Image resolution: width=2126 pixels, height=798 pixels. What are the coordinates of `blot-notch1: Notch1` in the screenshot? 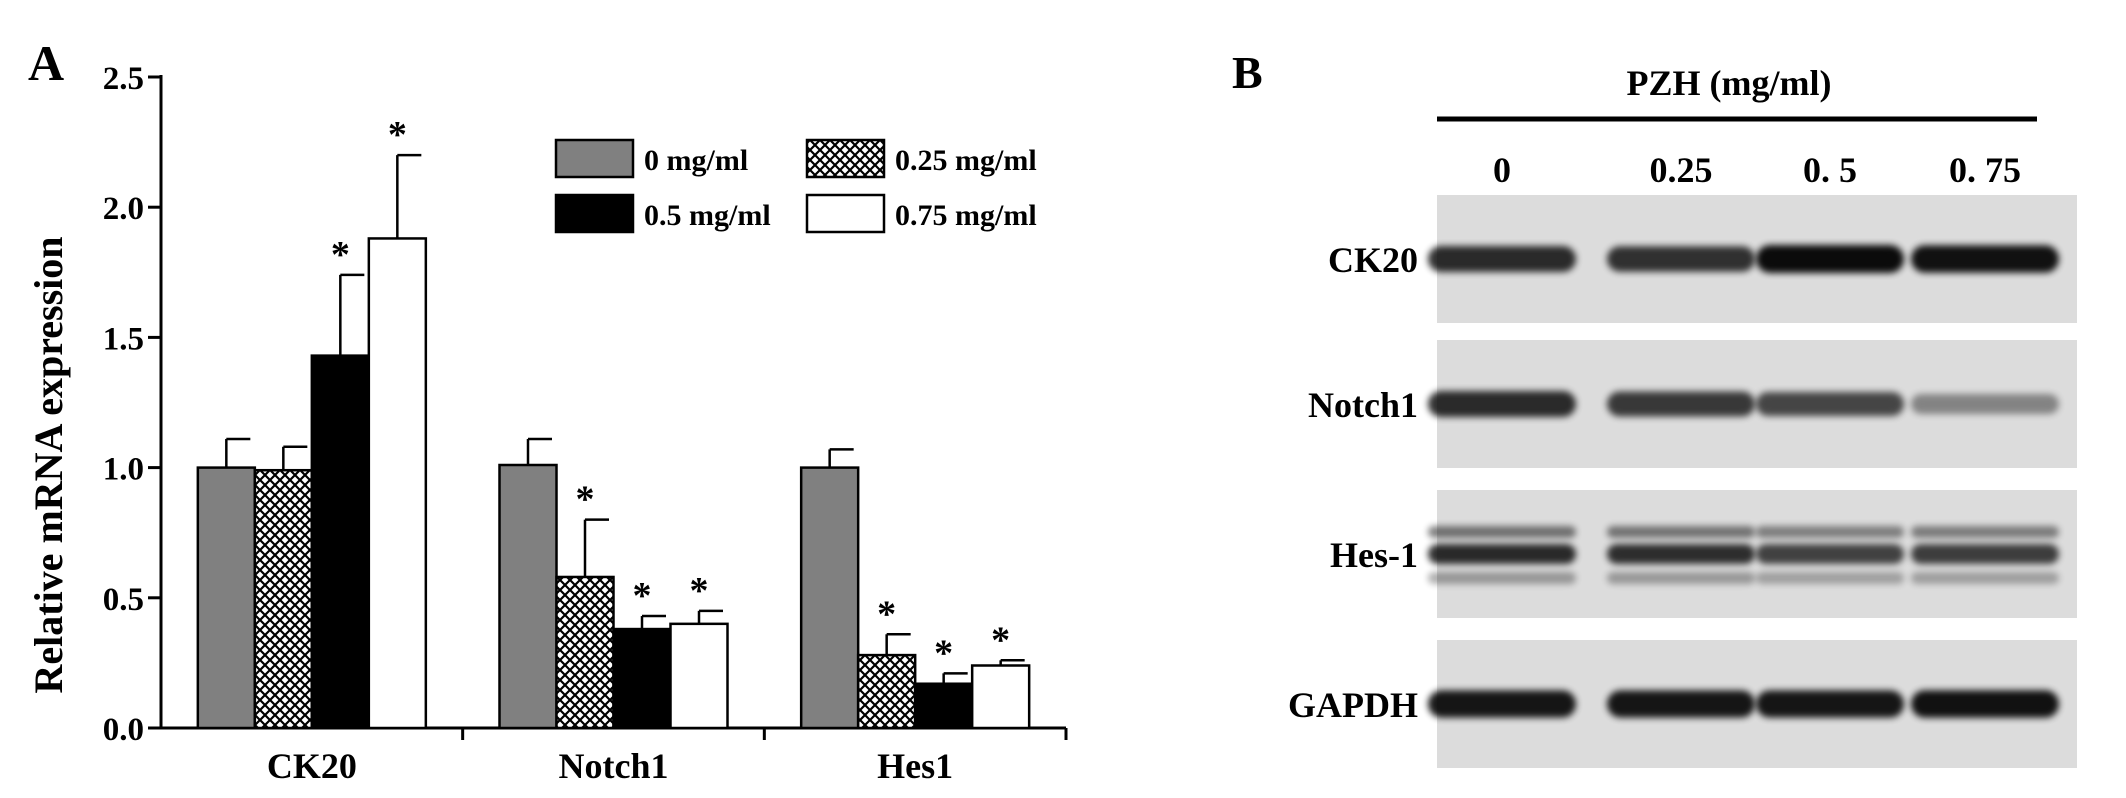 It's located at (1692, 404).